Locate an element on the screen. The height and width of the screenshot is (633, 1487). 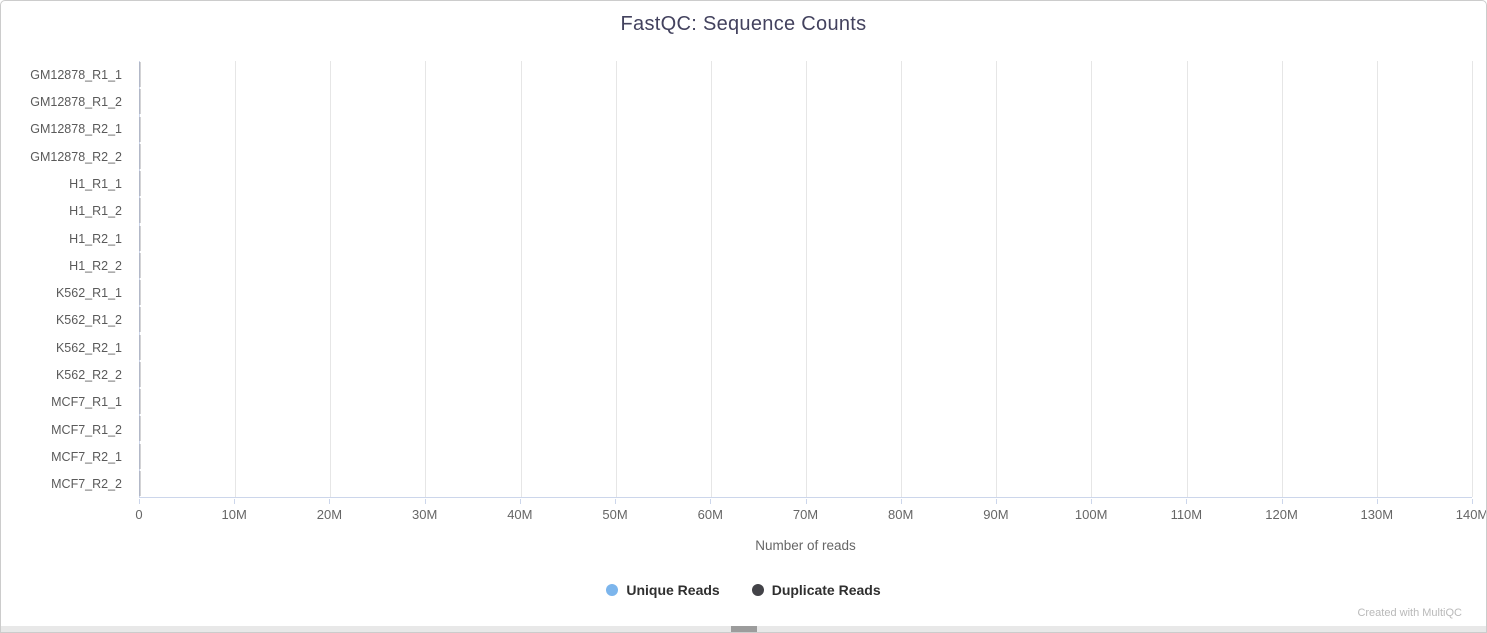
y-axis-label: MCF7_R2_2 is located at coordinates (86, 484).